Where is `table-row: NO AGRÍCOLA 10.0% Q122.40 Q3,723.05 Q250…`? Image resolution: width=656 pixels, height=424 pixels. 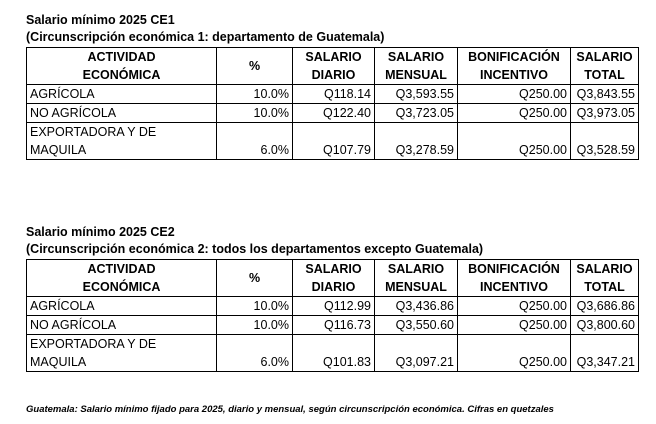 table-row: NO AGRÍCOLA 10.0% Q122.40 Q3,723.05 Q250… is located at coordinates (332, 113).